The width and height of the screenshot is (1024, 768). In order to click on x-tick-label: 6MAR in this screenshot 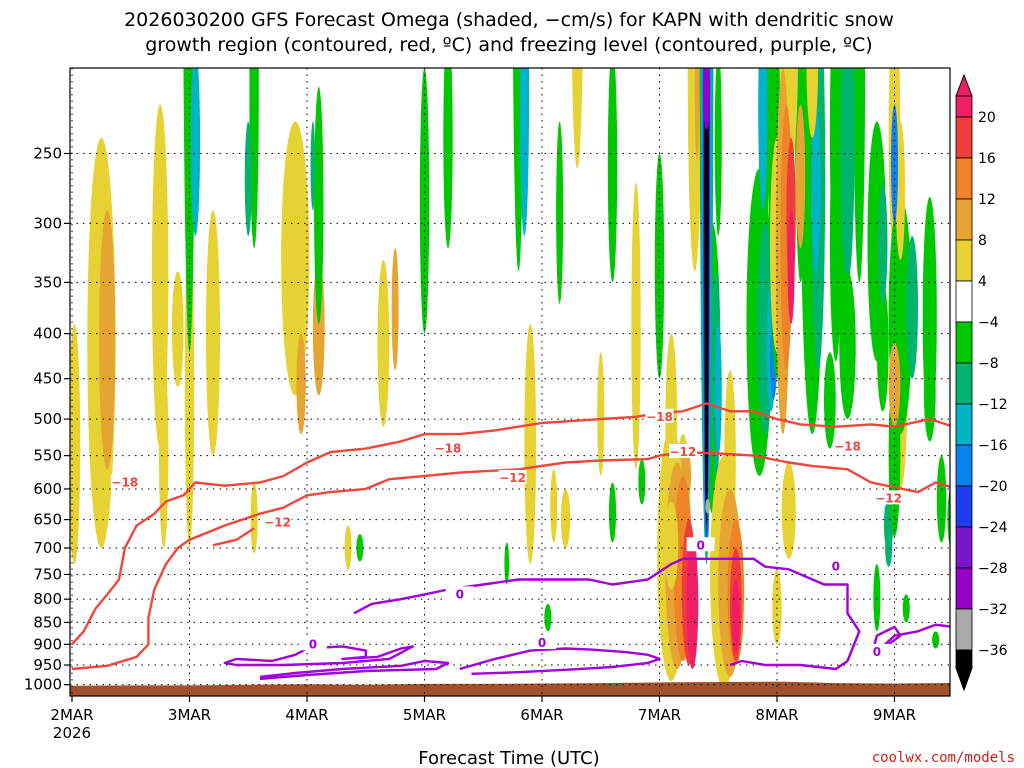, I will do `click(541, 715)`.